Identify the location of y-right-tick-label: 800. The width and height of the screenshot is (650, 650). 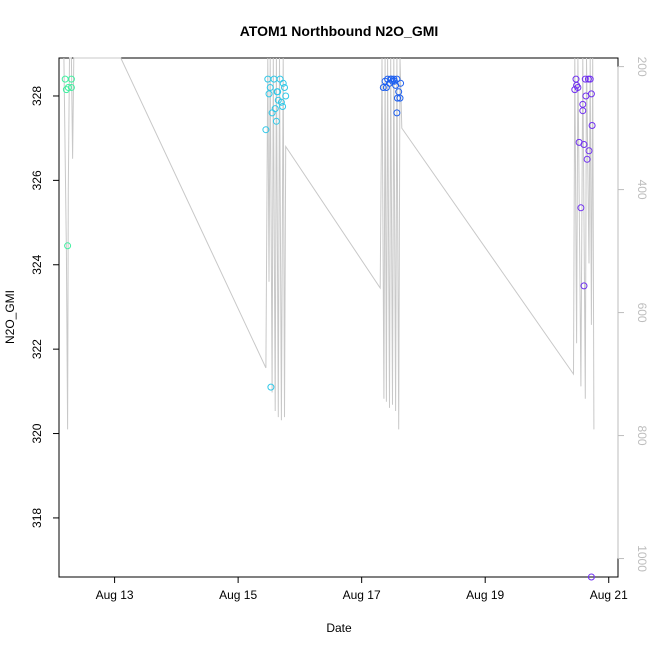
(642, 436).